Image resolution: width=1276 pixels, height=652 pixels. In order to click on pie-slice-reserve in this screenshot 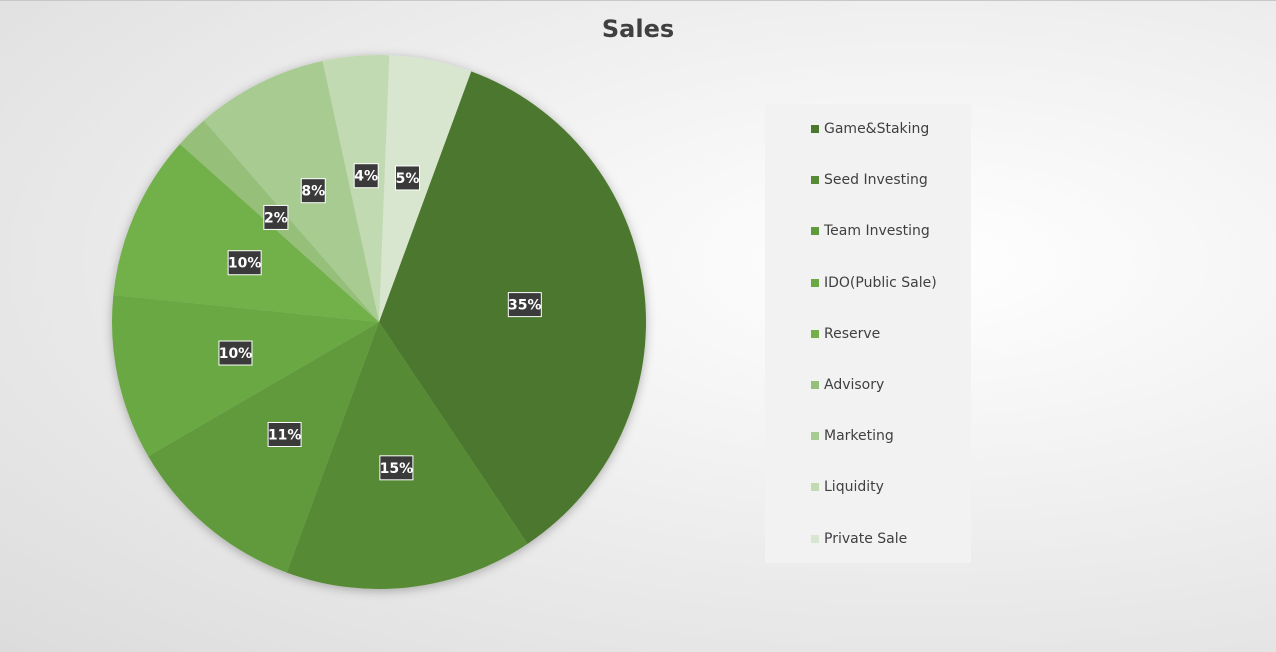, I will do `click(246, 233)`.